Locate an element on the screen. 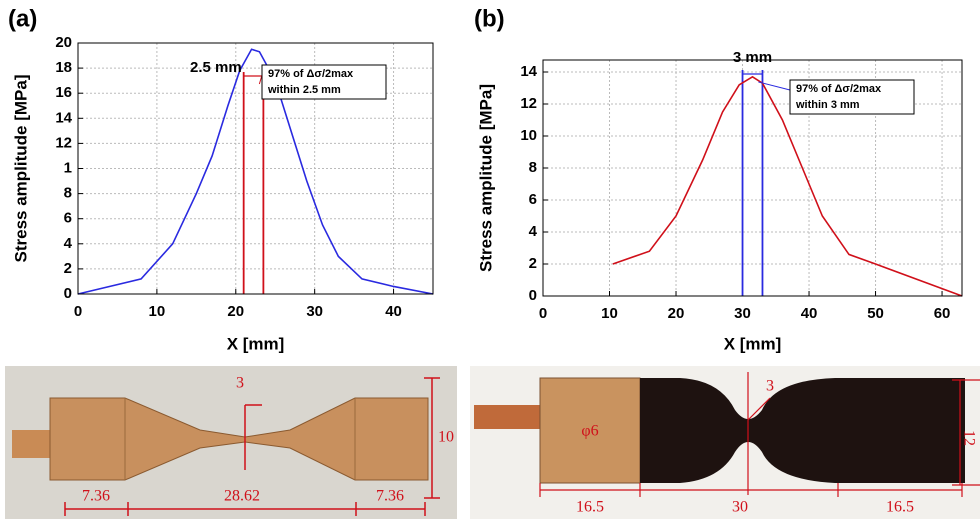 This screenshot has width=980, height=519. panel-label: (b) is located at coordinates (489, 18).